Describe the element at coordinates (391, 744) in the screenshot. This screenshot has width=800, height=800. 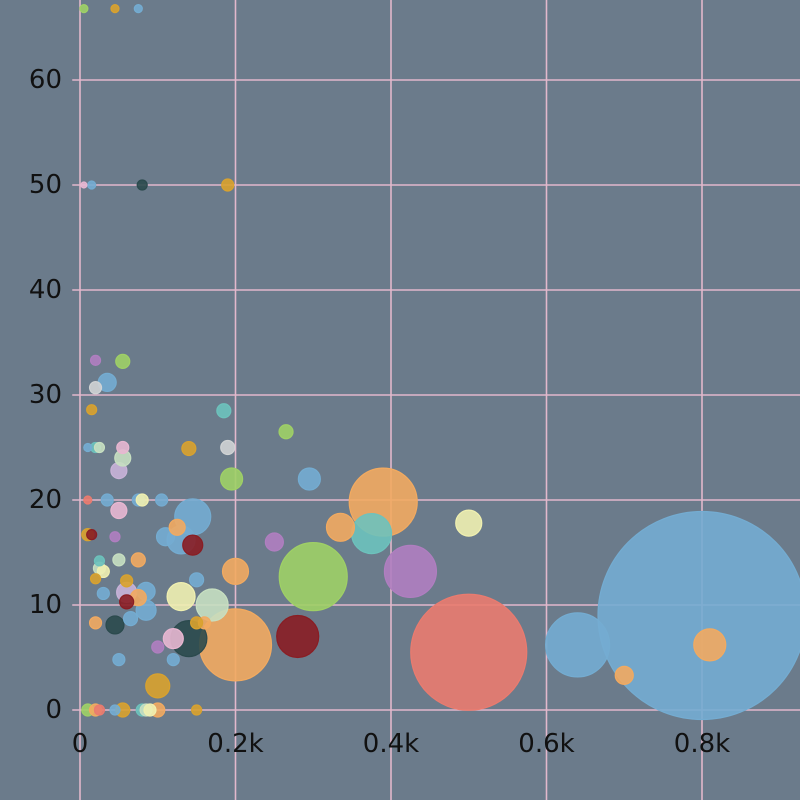
I see `x-tick-label: 0.4k` at that location.